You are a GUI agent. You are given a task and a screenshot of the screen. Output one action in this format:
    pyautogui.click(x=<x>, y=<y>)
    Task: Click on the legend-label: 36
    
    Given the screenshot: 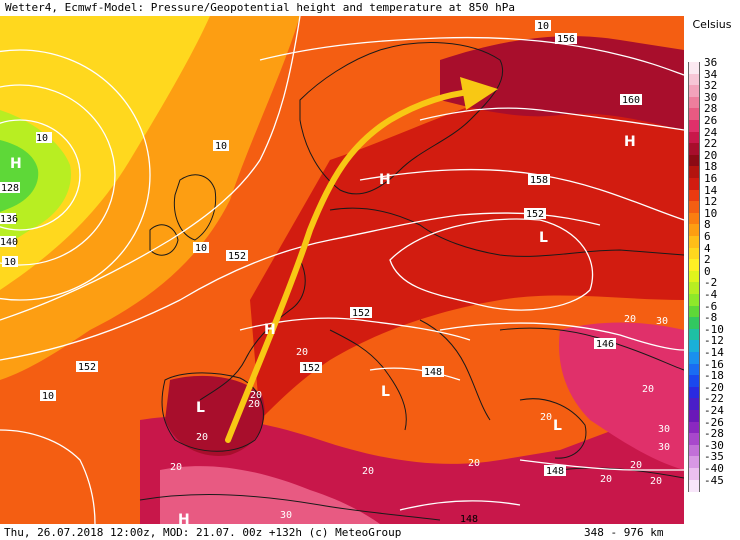 What is the action you would take?
    pyautogui.click(x=711, y=62)
    